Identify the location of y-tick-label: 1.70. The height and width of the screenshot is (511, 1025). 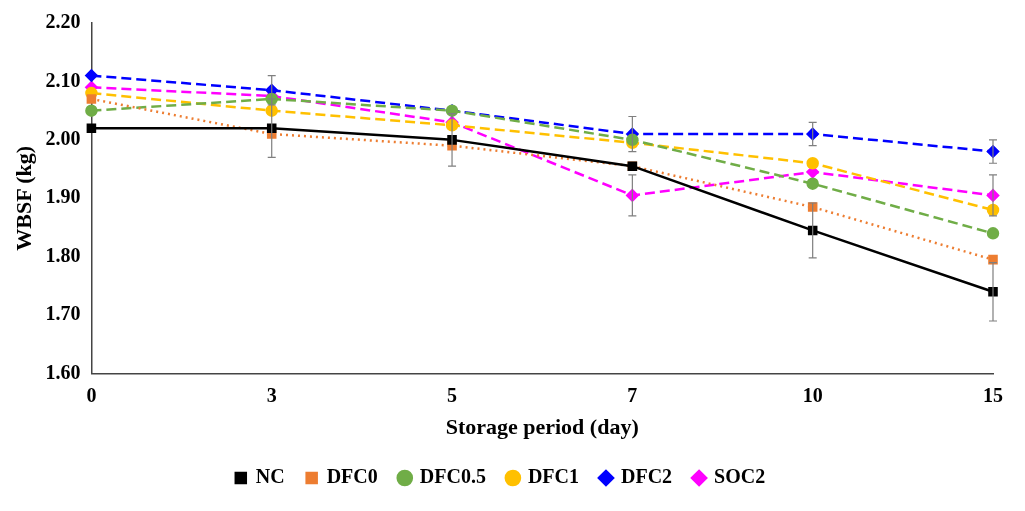
(63, 313).